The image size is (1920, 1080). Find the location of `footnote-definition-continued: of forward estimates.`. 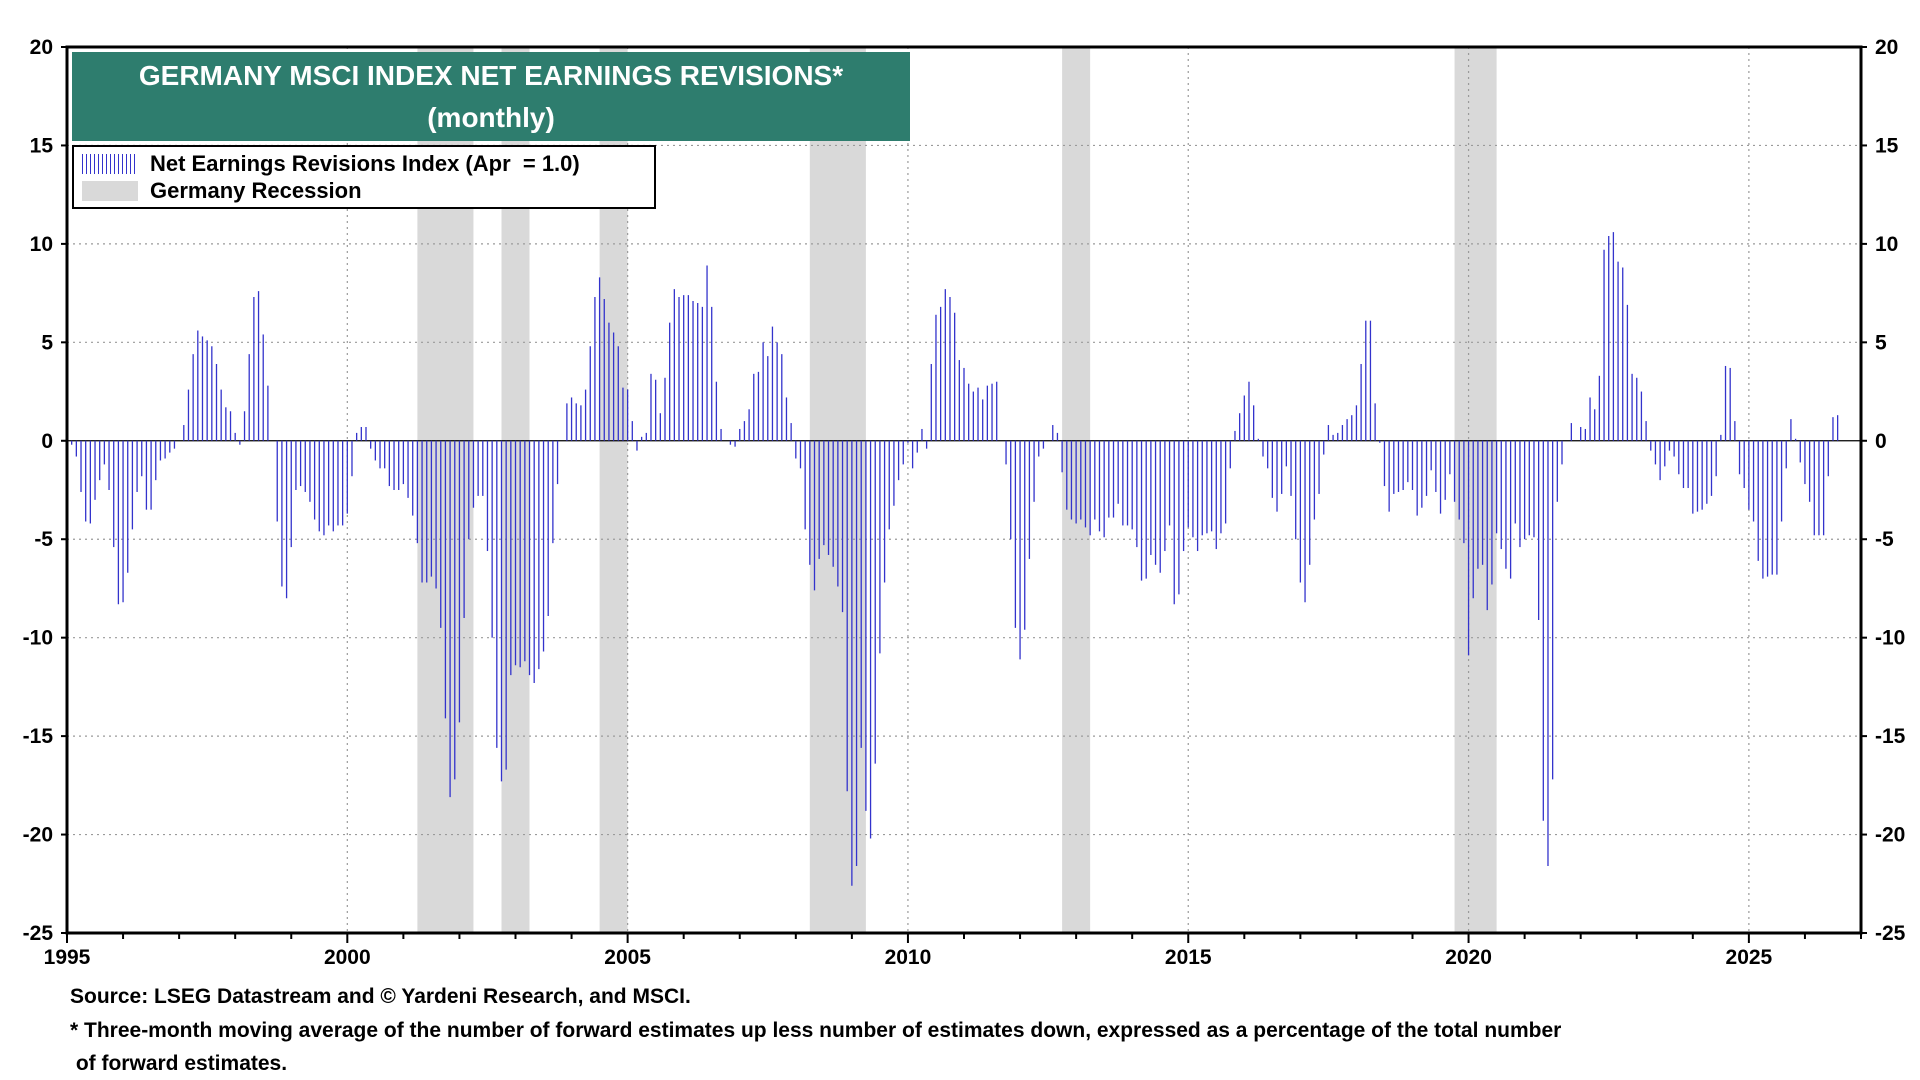

footnote-definition-continued: of forward estimates. is located at coordinates (179, 1063).